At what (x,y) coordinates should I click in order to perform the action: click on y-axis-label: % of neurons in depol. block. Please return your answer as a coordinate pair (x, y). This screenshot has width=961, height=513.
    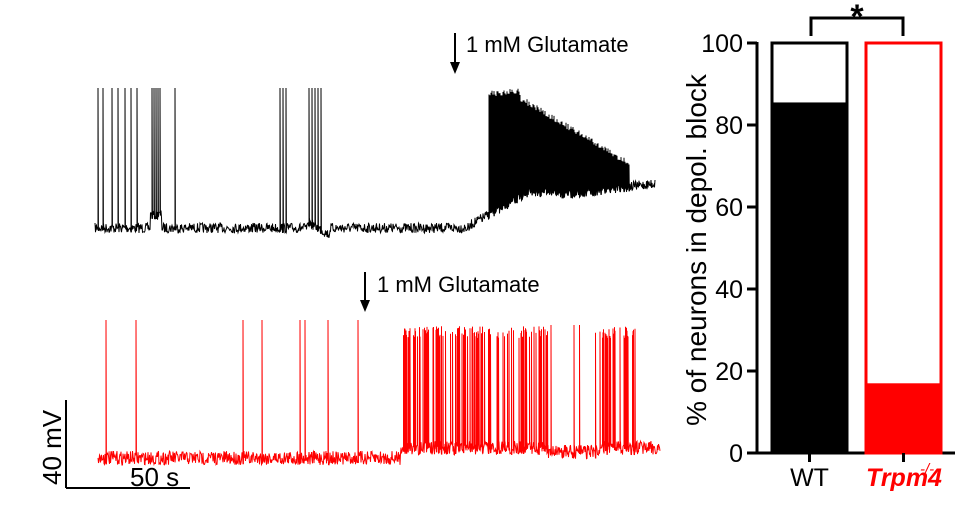
    Looking at the image, I should click on (696, 249).